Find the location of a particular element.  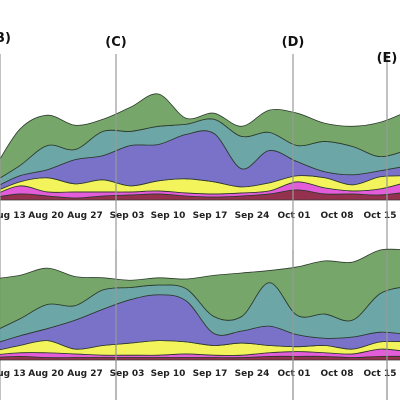

annotation-label: (D) is located at coordinates (293, 42).